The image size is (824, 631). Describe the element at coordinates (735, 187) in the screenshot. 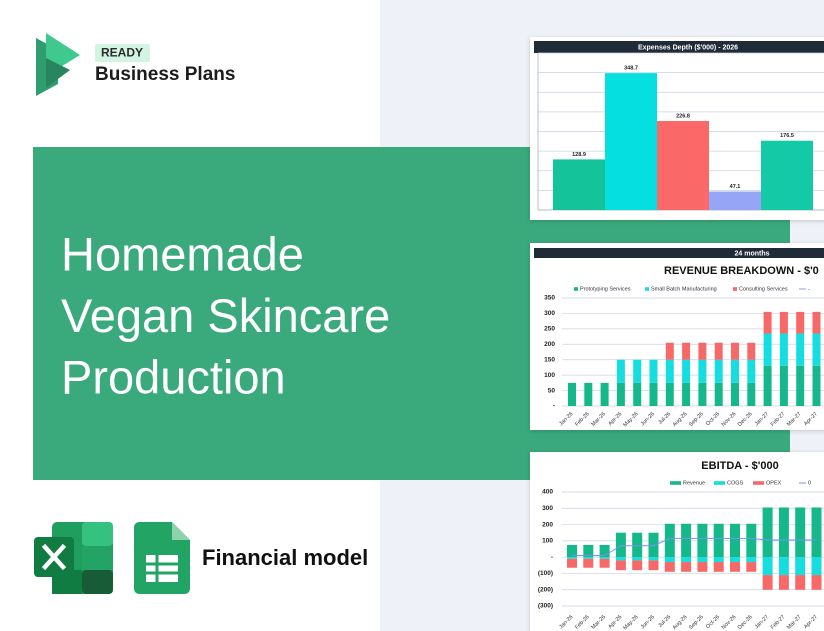

I see `data-label: 47.1` at that location.